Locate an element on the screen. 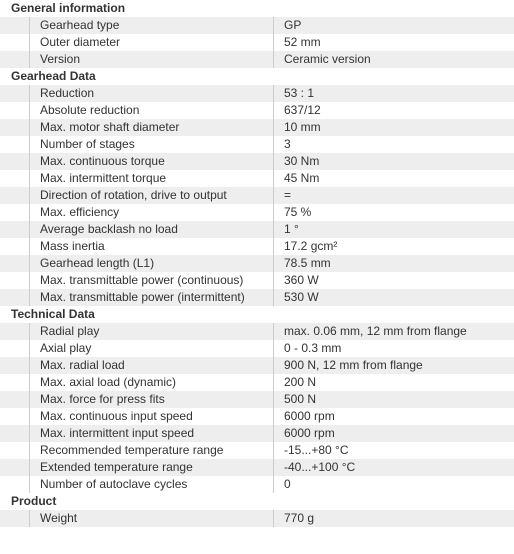  row-label: Max. intermittent torque is located at coordinates (103, 178).